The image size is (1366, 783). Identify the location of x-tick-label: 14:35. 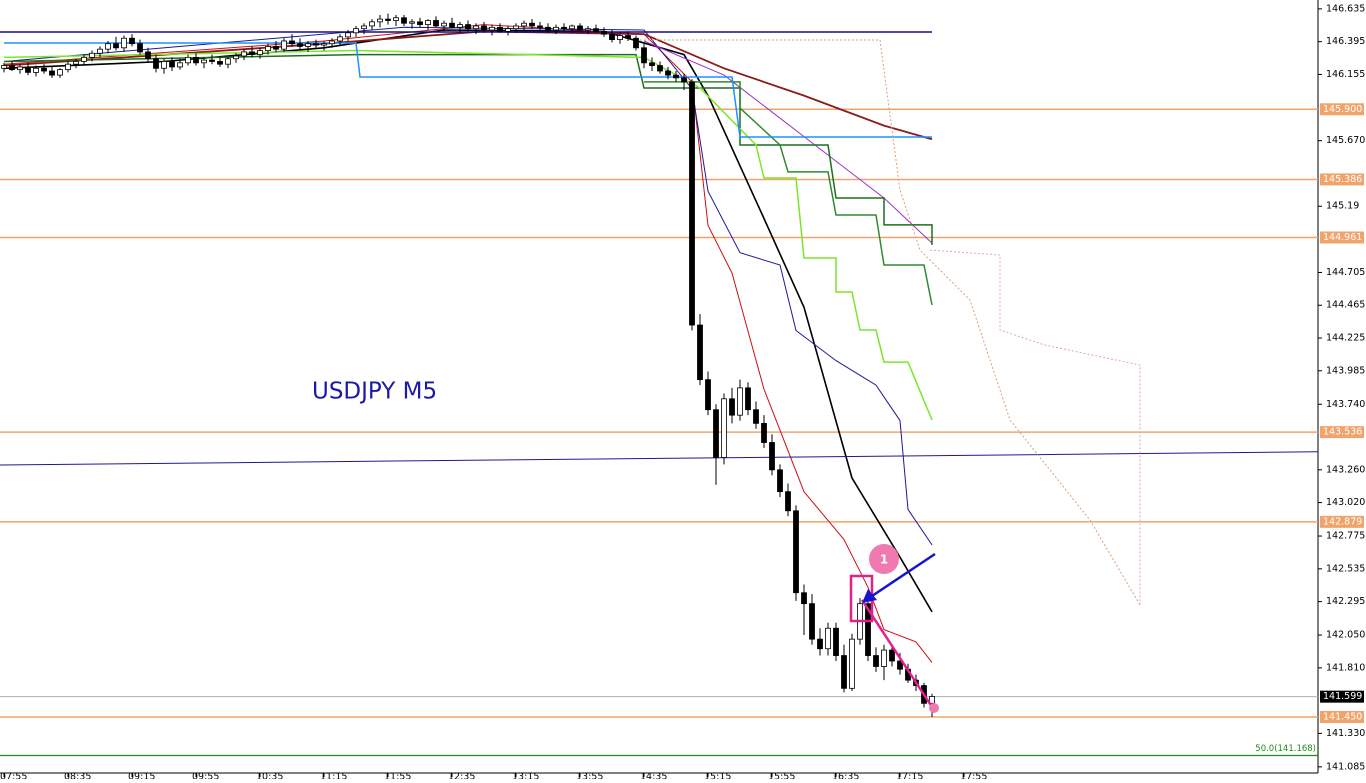
(653, 776).